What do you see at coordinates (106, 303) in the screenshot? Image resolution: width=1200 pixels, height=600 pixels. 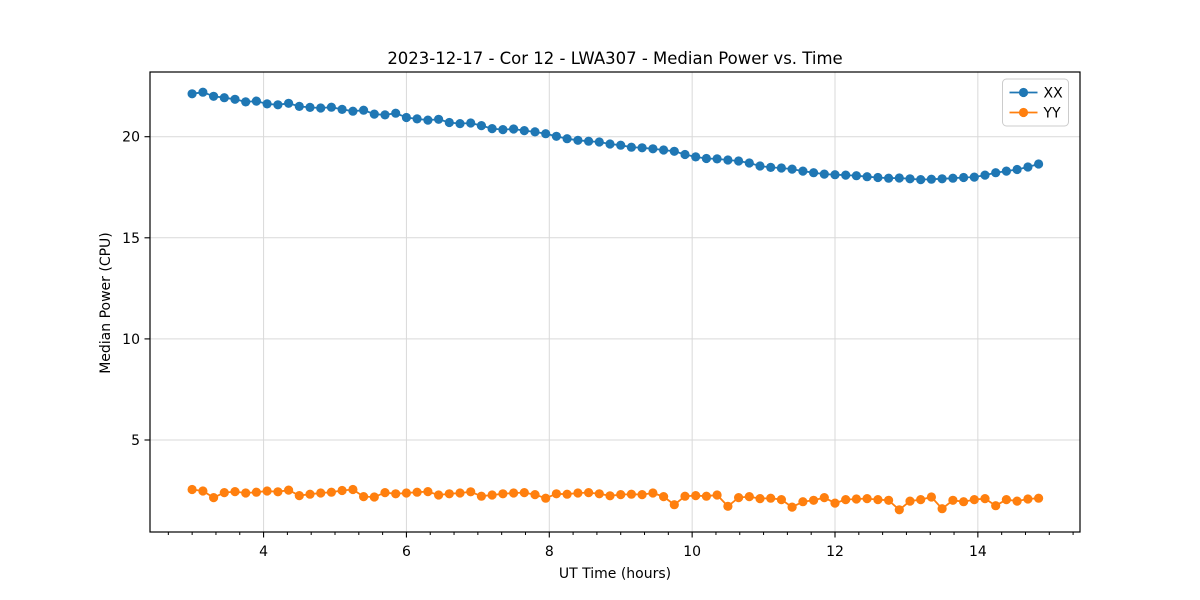 I see `y-axis-label: Median Power (CPU)` at bounding box center [106, 303].